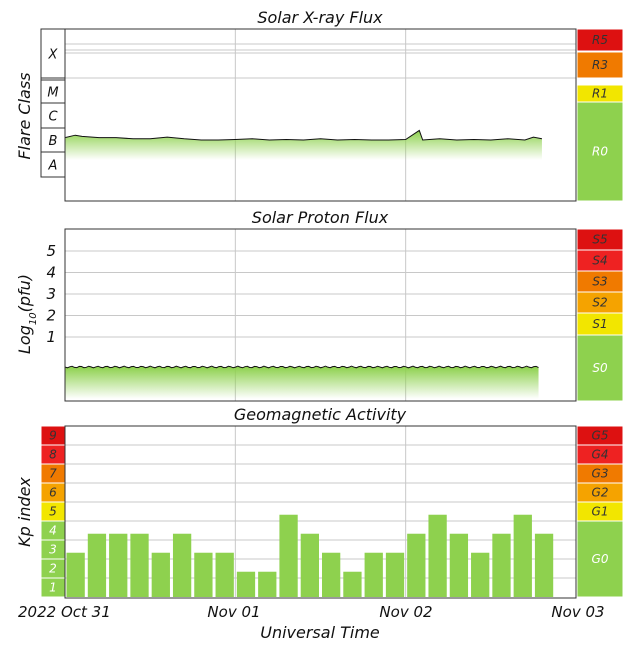  I want to click on kp-scale-label: G0, so click(600, 559).